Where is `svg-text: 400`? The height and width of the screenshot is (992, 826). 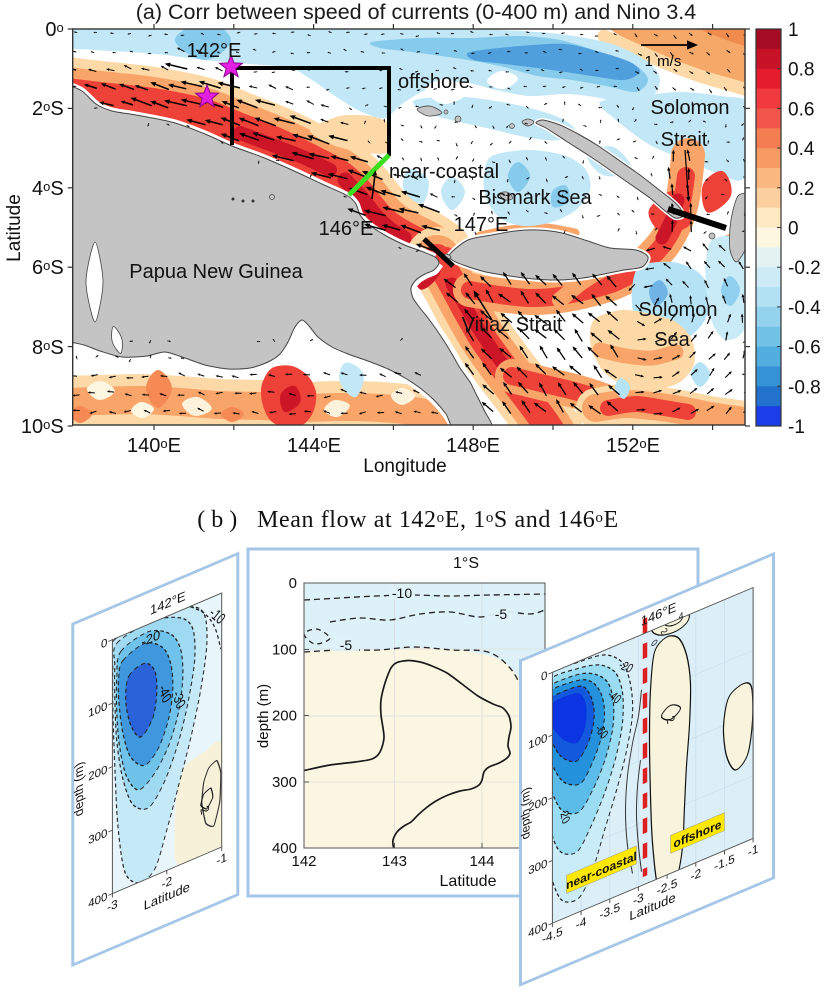
svg-text: 400 is located at coordinates (284, 848).